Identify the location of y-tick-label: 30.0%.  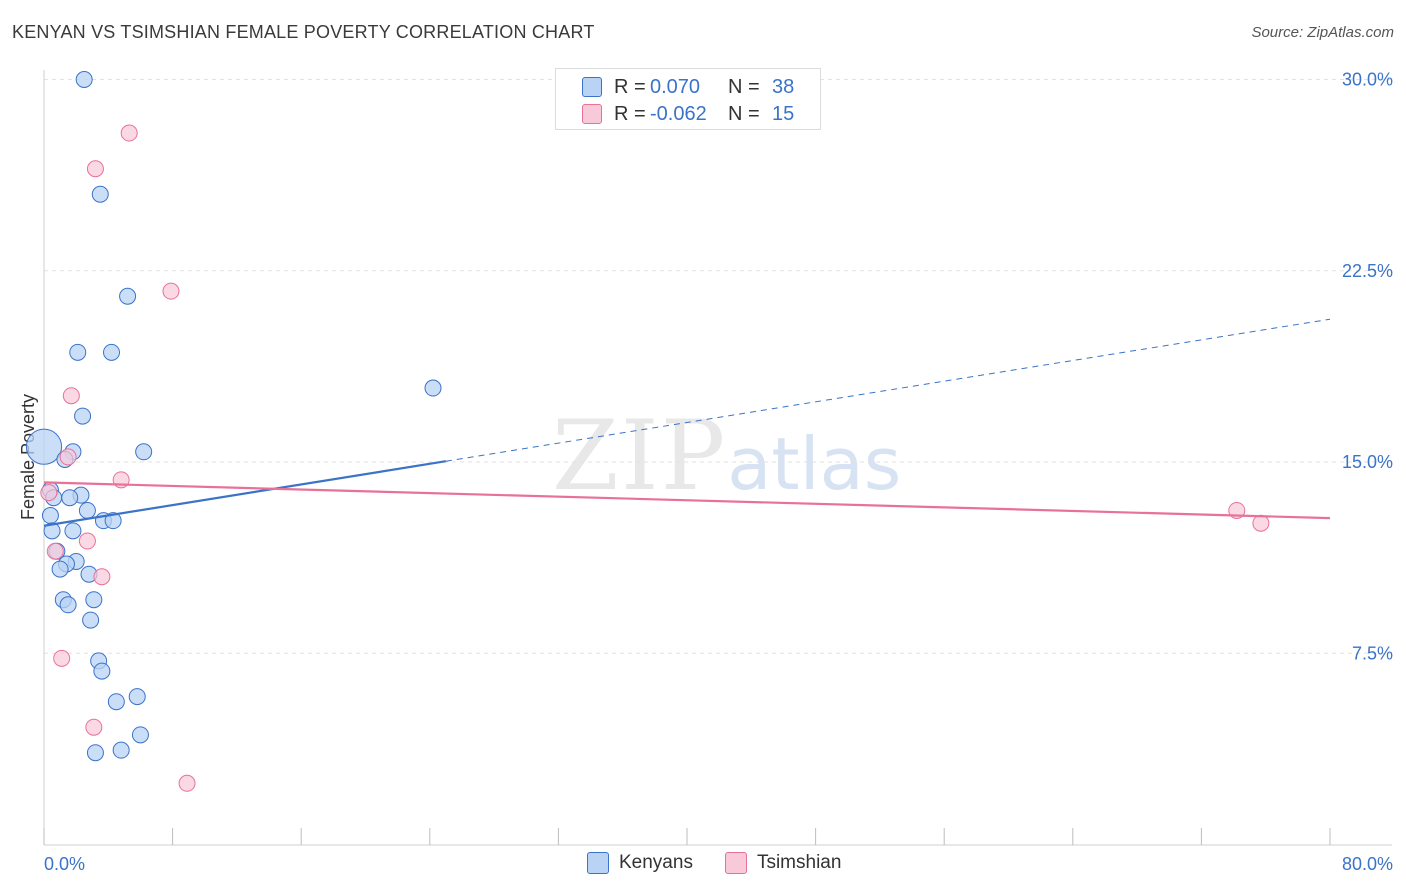
(1367, 80).